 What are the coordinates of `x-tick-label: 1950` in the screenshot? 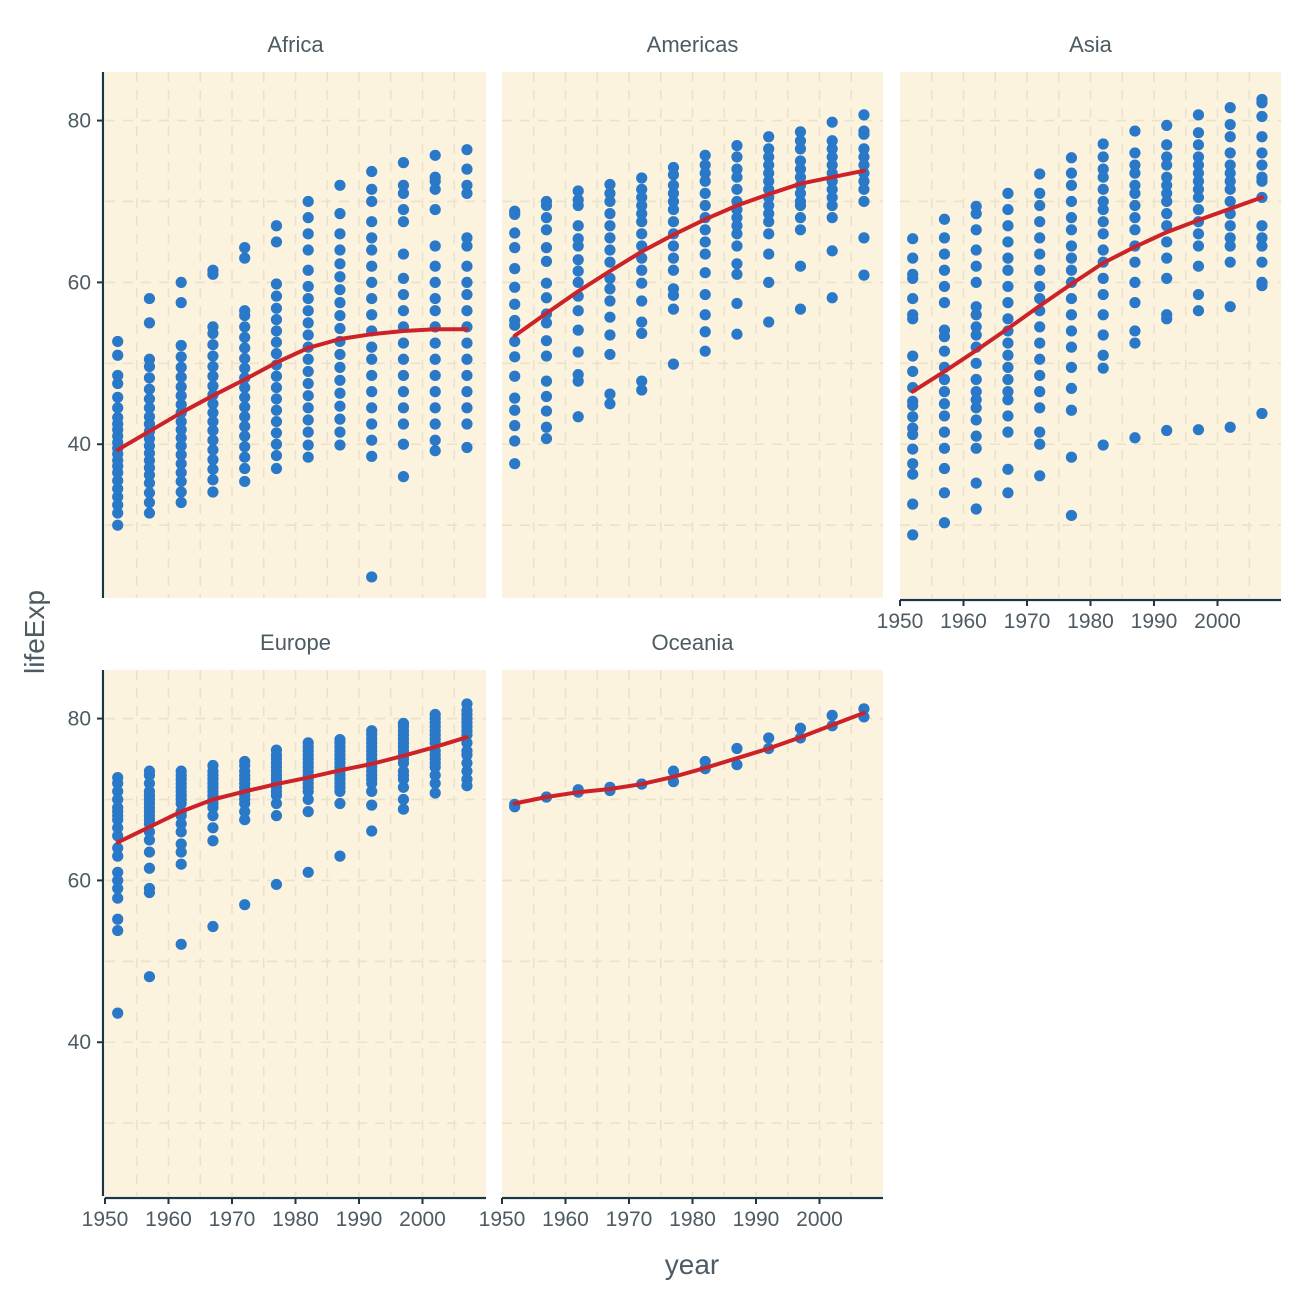 It's located at (502, 1219).